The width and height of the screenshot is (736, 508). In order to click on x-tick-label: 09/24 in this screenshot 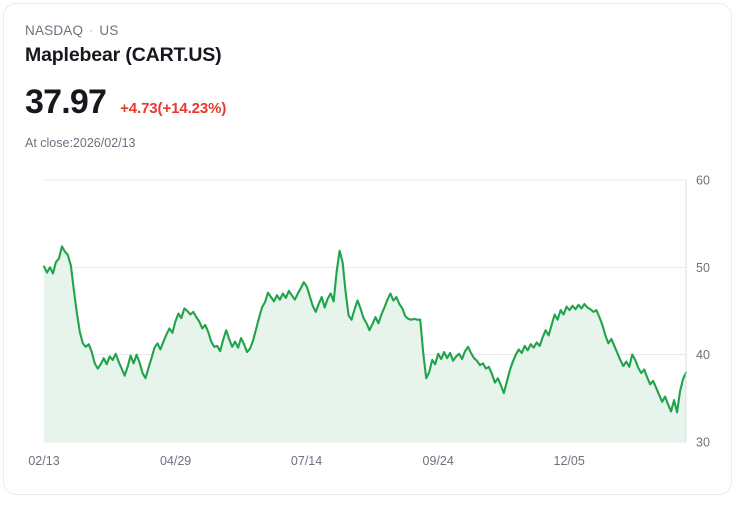, I will do `click(438, 461)`.